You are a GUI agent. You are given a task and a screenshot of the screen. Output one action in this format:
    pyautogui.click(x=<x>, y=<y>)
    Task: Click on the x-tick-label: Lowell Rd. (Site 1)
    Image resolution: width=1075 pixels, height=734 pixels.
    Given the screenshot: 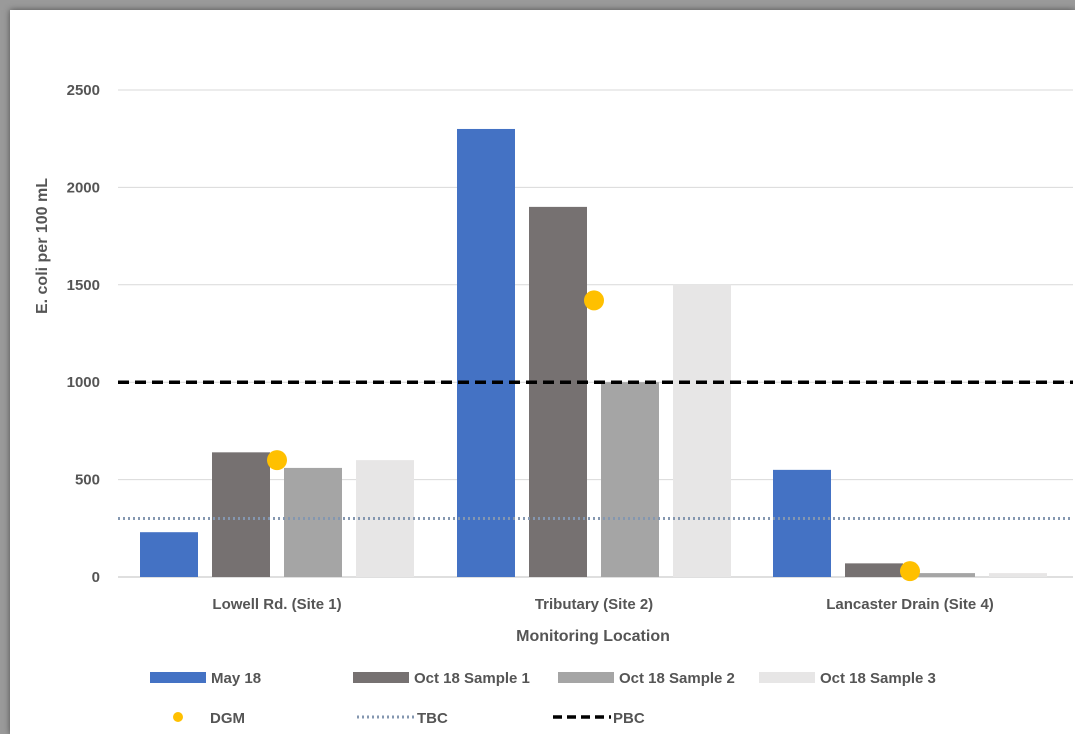 What is the action you would take?
    pyautogui.click(x=276, y=604)
    